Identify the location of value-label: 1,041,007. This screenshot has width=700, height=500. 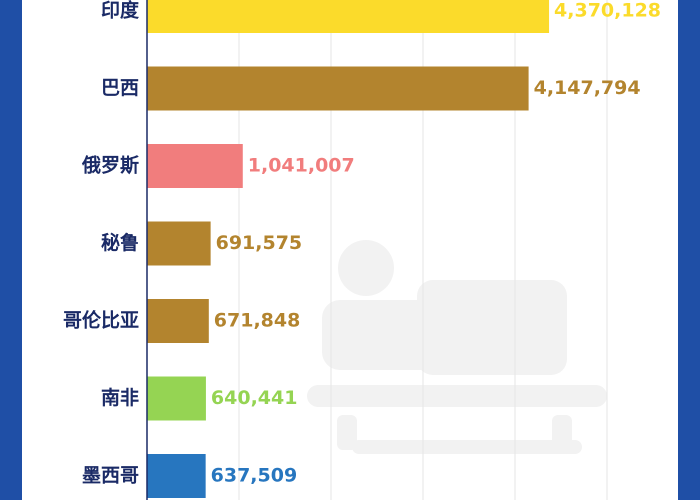
(301, 166).